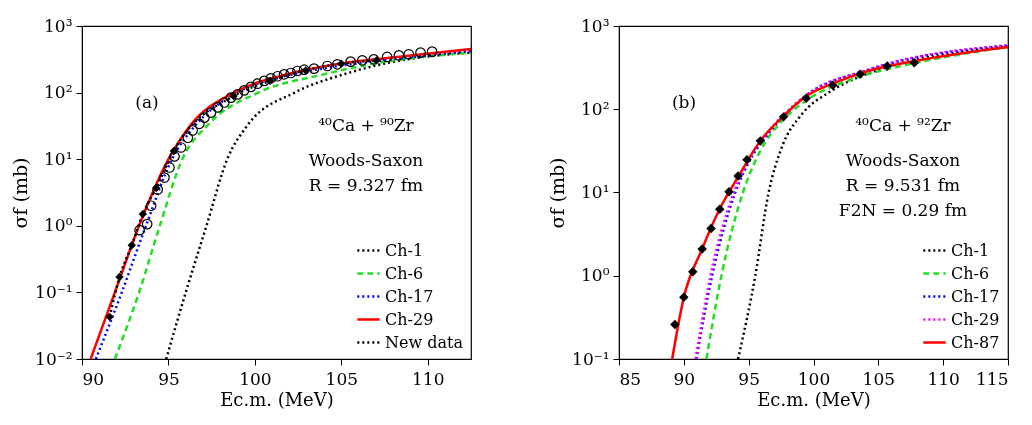 This screenshot has height=425, width=1032. What do you see at coordinates (975, 342) in the screenshot?
I see `legend-label: Ch-87` at bounding box center [975, 342].